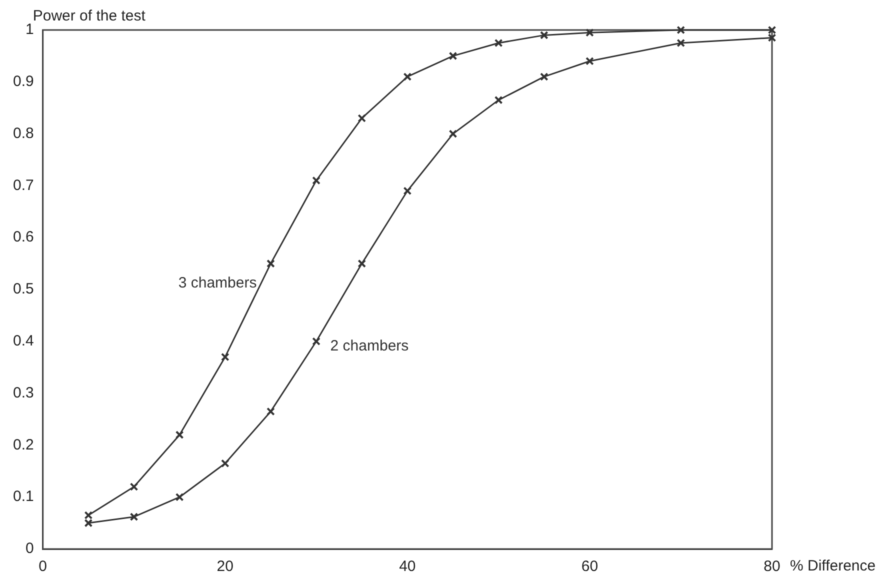 The width and height of the screenshot is (892, 584). What do you see at coordinates (30, 549) in the screenshot?
I see `y-tick-label: 0` at bounding box center [30, 549].